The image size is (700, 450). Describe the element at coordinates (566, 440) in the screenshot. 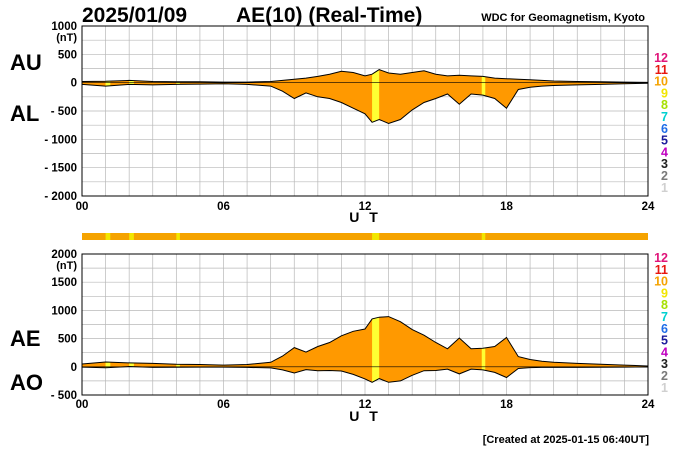

I see `created-timestamp: [Created at 2025-01-15 06:40UT]` at that location.